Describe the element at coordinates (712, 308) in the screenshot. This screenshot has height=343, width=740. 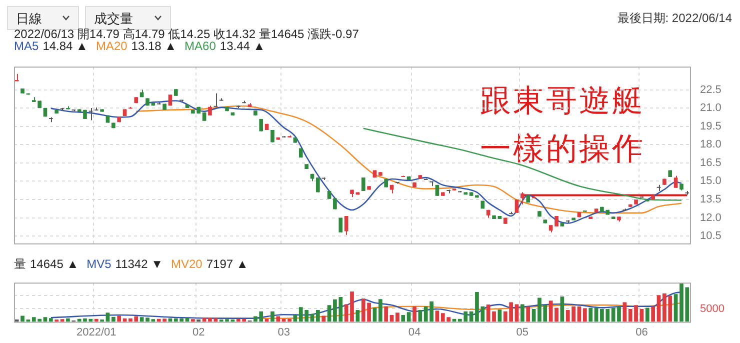
I see `y-tick-label: 5000` at that location.